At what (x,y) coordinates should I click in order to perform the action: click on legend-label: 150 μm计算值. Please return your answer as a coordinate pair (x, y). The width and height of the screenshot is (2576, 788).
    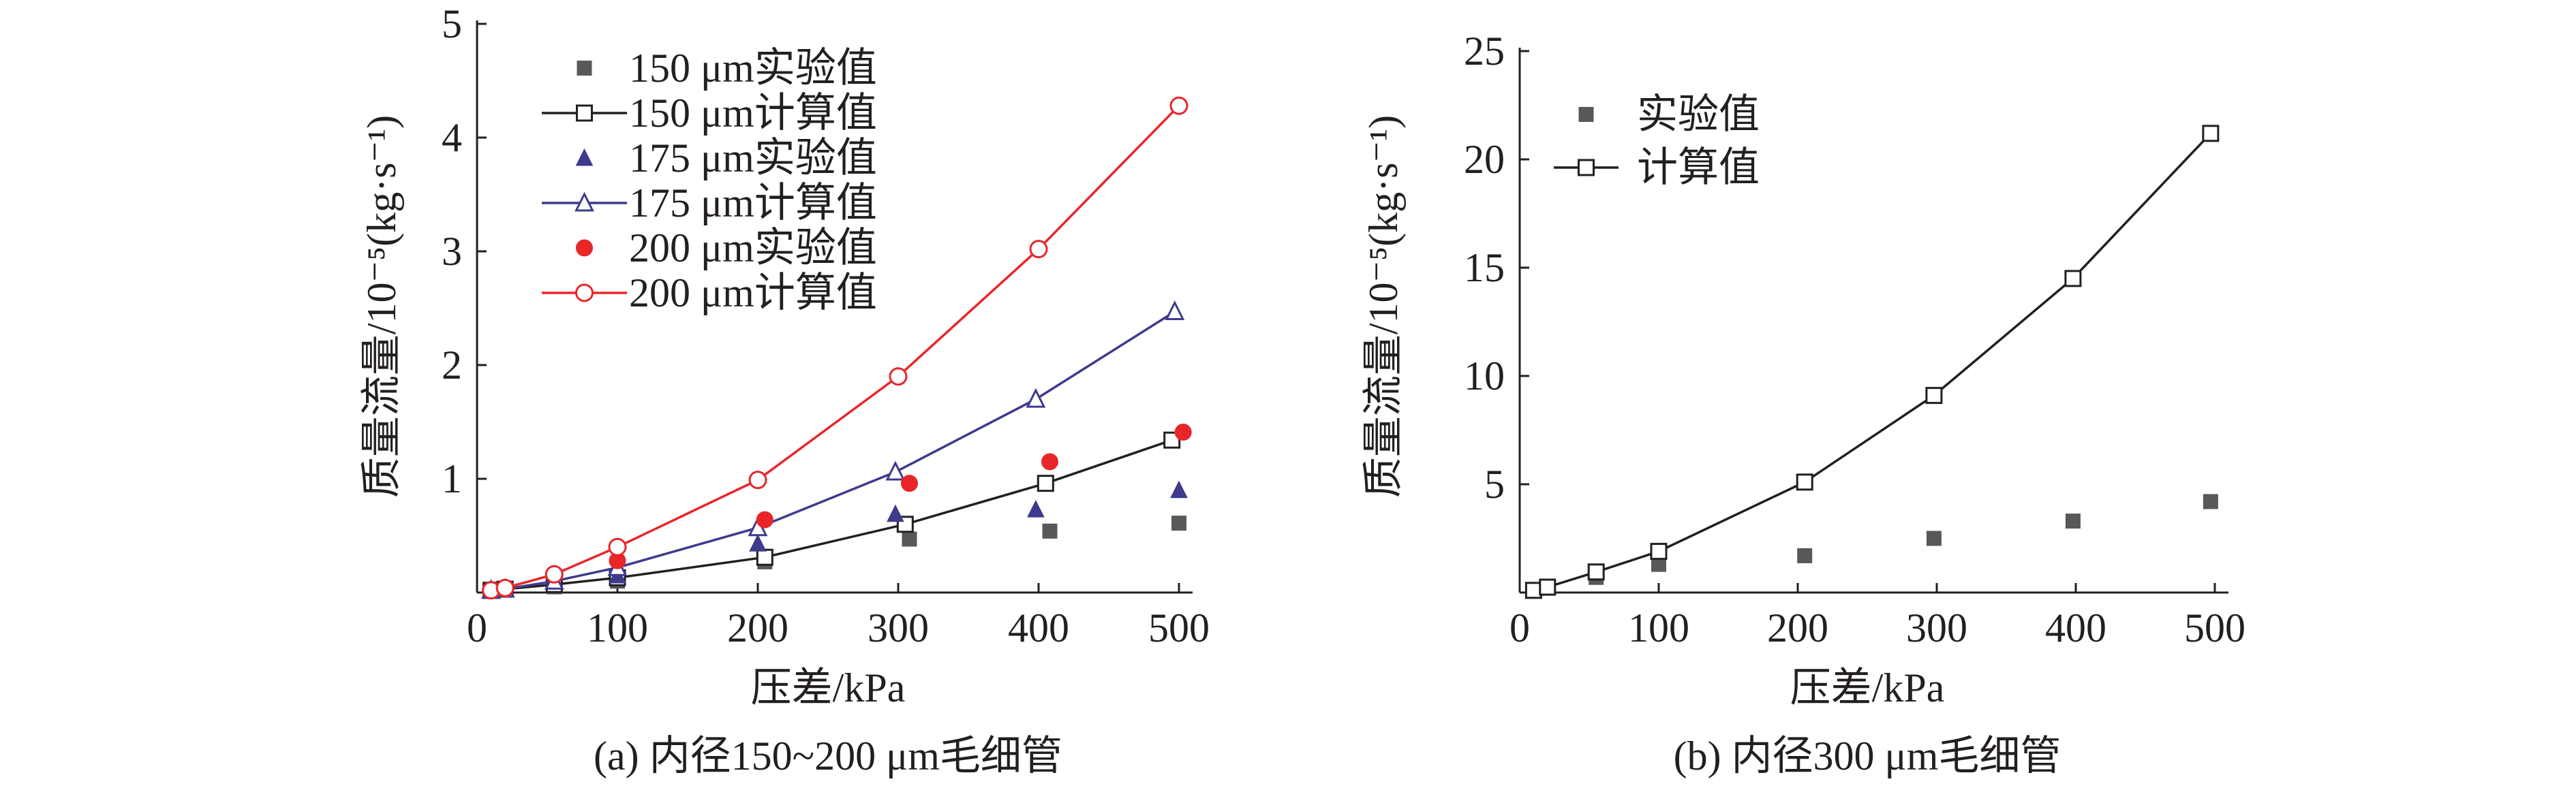
    Looking at the image, I should click on (753, 113).